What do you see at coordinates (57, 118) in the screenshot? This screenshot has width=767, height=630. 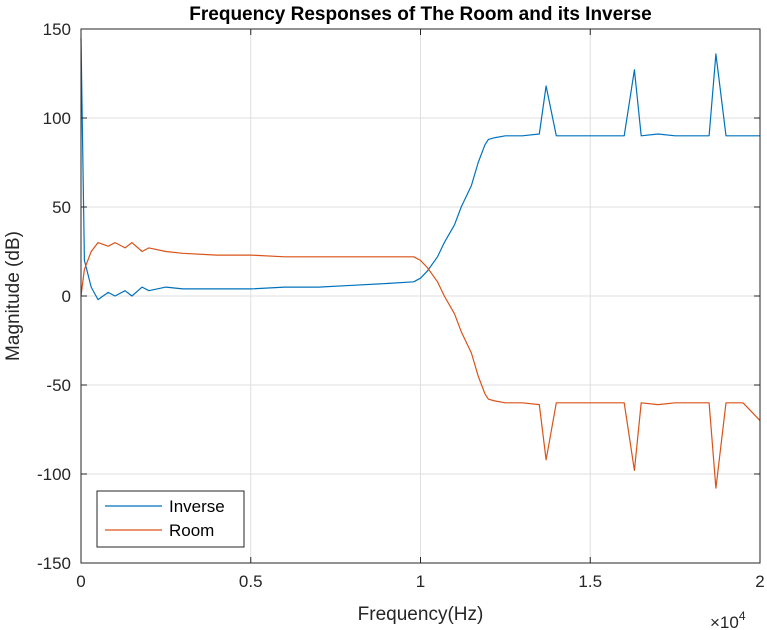 I see `y-tick-label: 100` at bounding box center [57, 118].